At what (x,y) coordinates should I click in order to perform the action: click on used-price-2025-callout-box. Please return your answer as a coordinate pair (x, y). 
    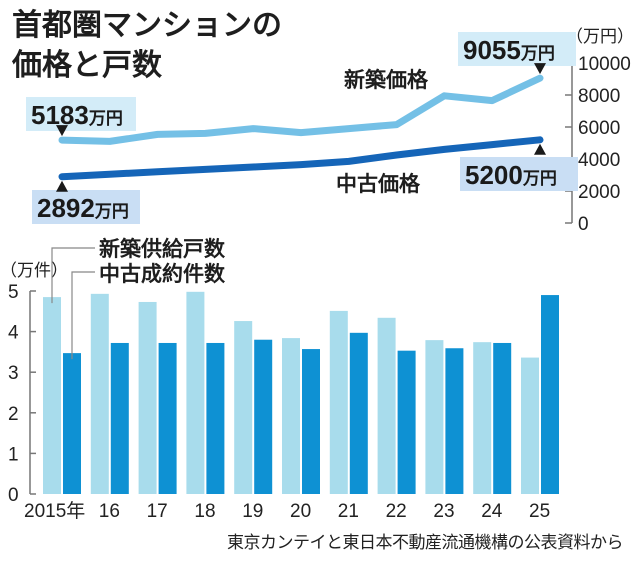
    Looking at the image, I should click on (519, 174).